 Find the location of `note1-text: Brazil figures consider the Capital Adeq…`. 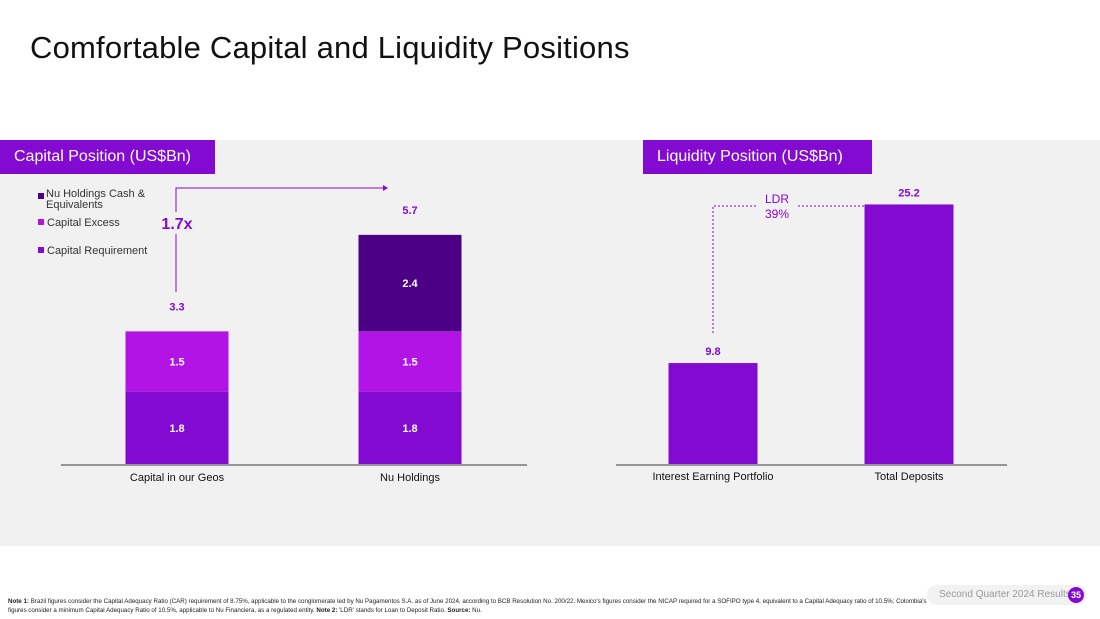

note1-text: Brazil figures consider the Capital Adeq… is located at coordinates (467, 606).